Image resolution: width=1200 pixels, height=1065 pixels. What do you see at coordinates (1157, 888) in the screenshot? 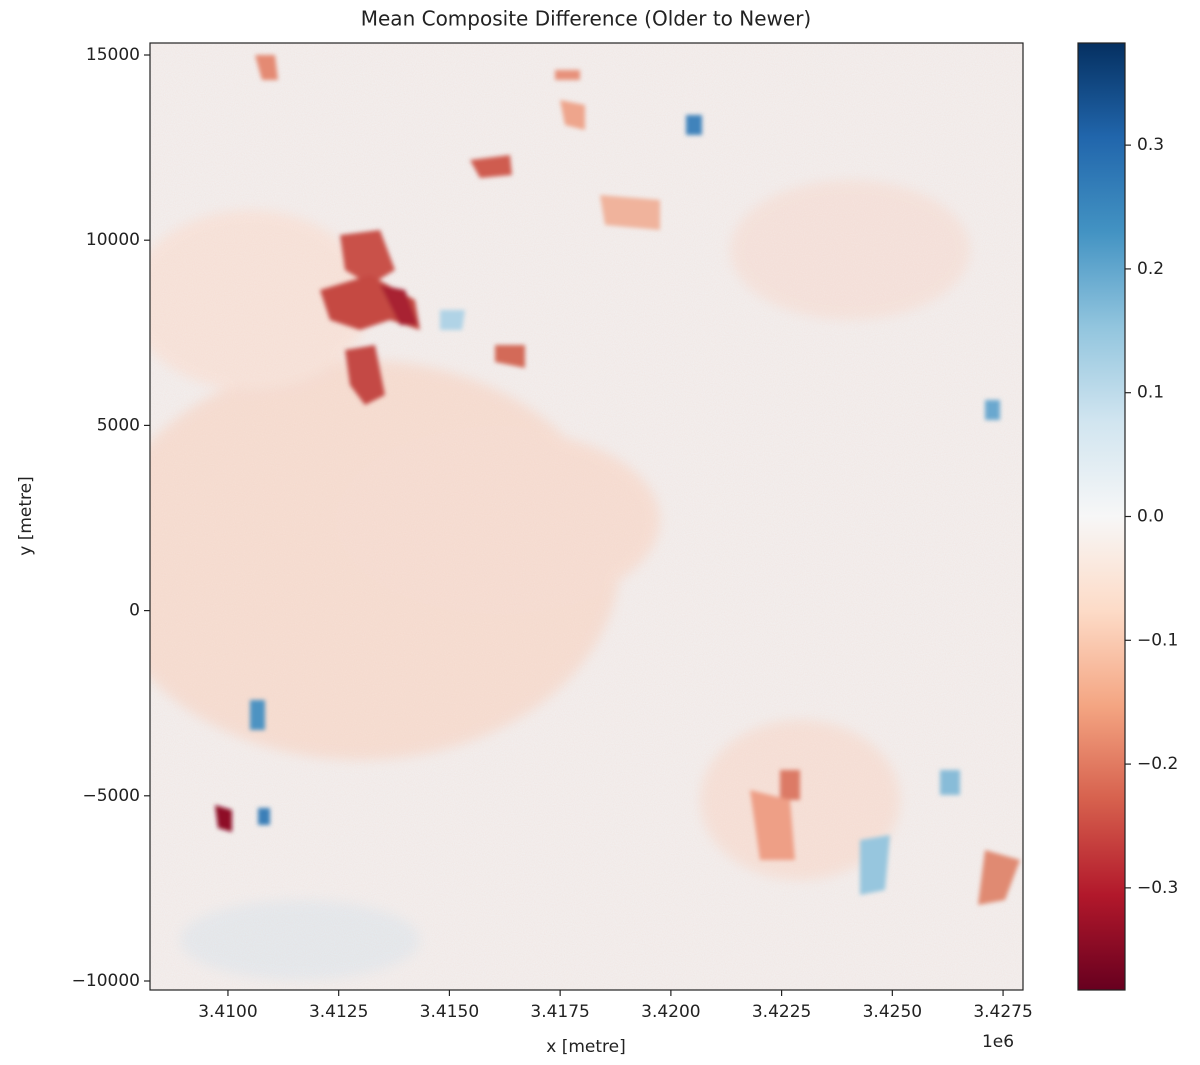
I see `colorbar-tick-label: −0.3` at bounding box center [1157, 888].